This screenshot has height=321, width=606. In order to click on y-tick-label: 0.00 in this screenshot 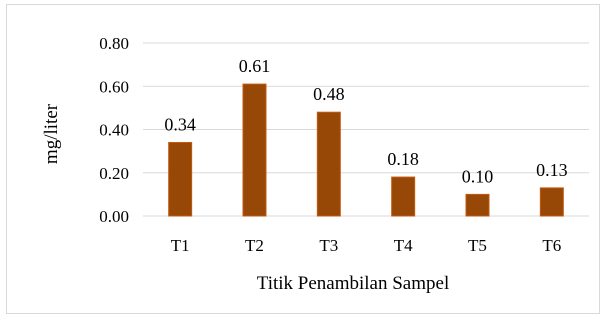, I will do `click(114, 216)`.